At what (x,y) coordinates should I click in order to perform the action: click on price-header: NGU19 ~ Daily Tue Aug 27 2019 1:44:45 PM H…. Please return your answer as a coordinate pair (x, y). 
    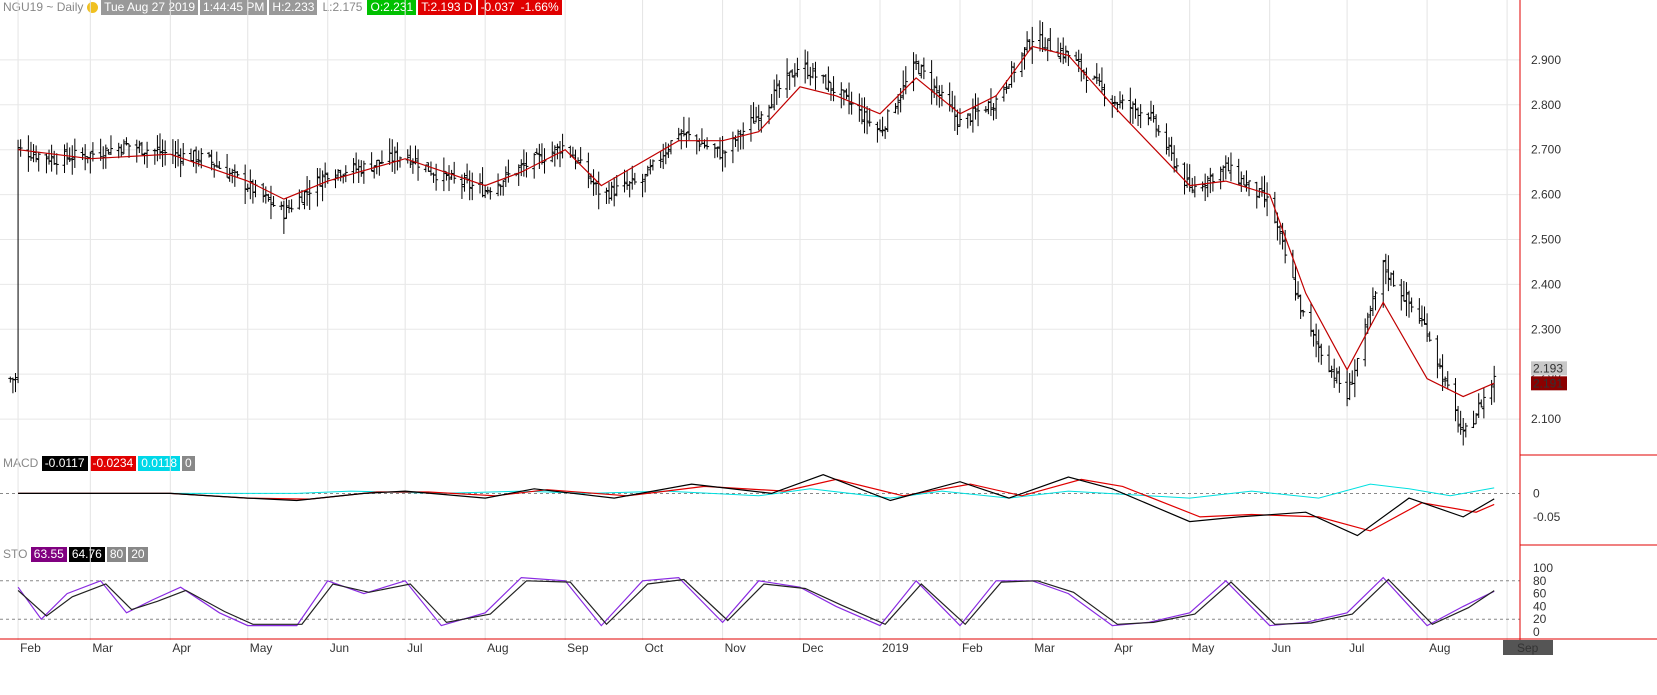
    Looking at the image, I should click on (283, 7).